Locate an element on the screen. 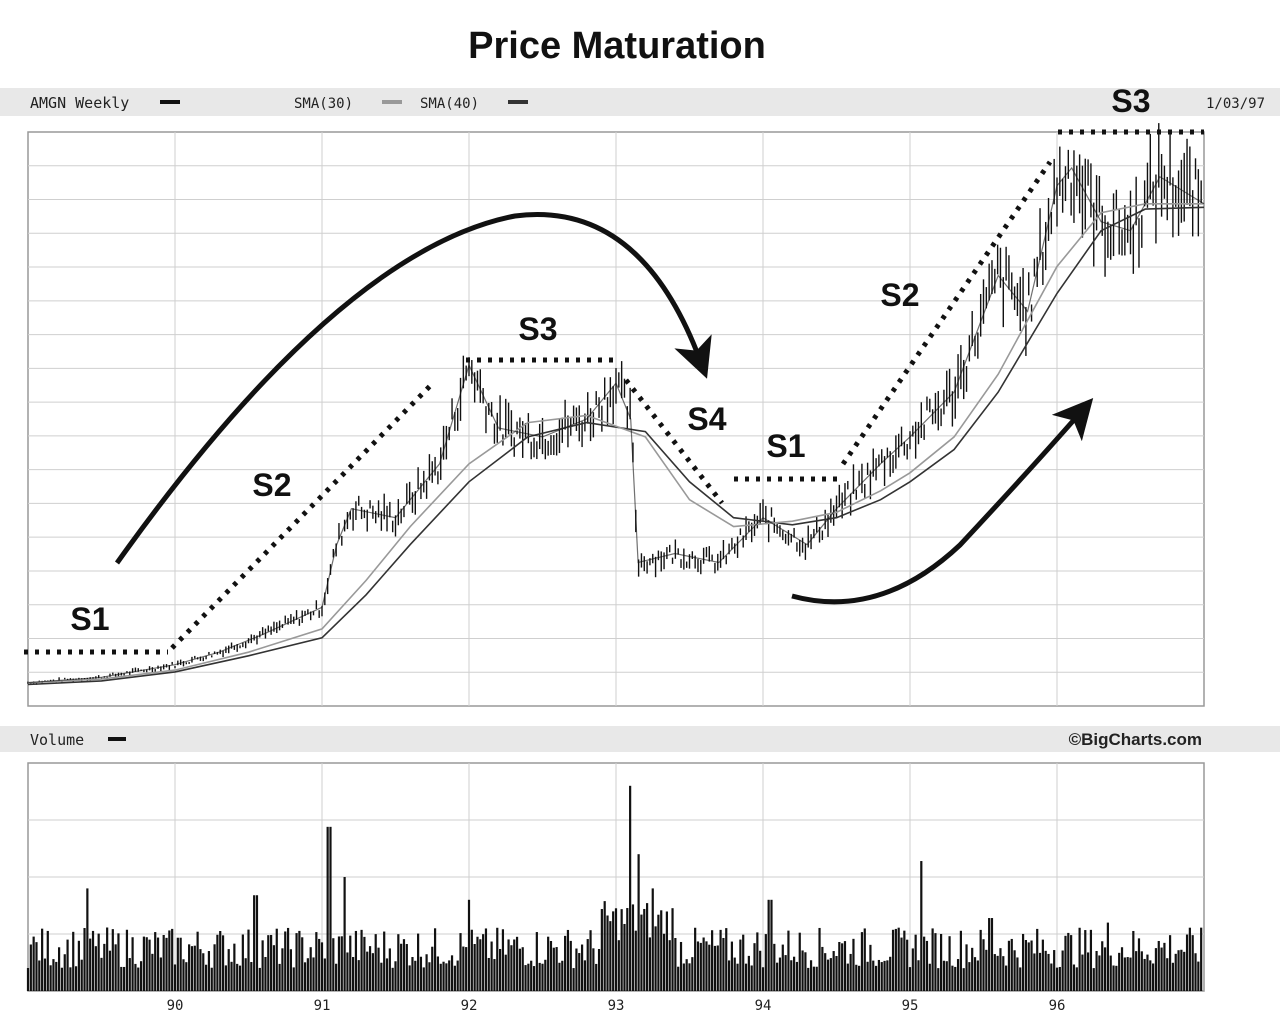 Image resolution: width=1280 pixels, height=1025 pixels. x-tick-label: 90 is located at coordinates (175, 1006).